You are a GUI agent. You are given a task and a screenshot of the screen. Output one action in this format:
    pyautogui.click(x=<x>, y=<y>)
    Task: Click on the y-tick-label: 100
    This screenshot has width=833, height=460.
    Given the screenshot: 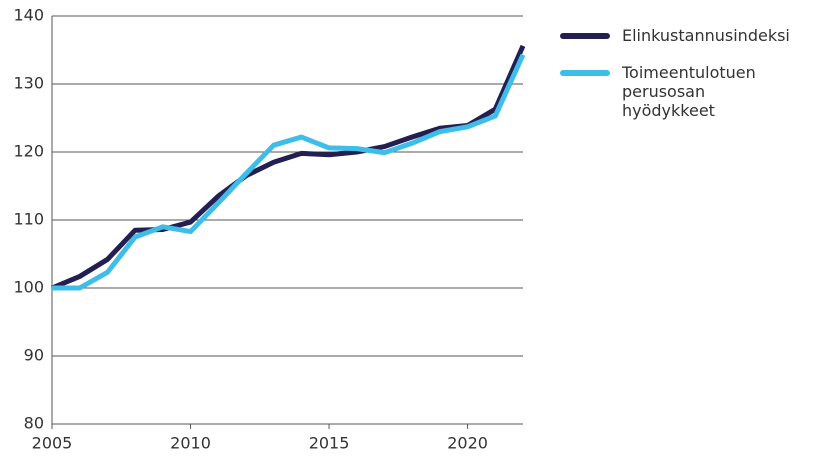 What is the action you would take?
    pyautogui.click(x=28, y=287)
    